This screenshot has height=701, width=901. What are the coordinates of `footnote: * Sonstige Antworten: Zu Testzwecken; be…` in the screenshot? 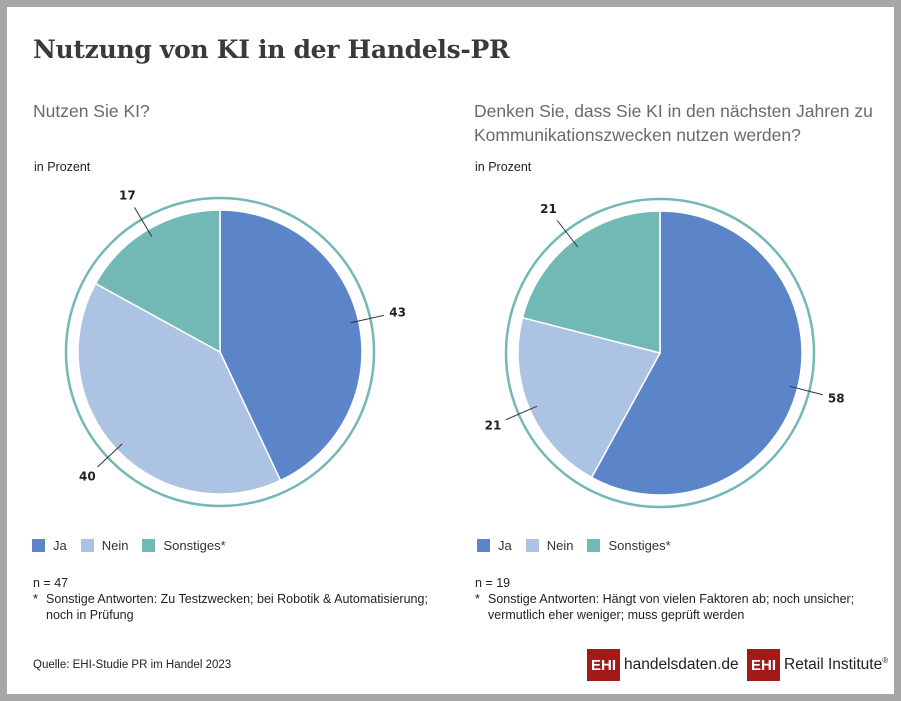 It's located at (243, 607).